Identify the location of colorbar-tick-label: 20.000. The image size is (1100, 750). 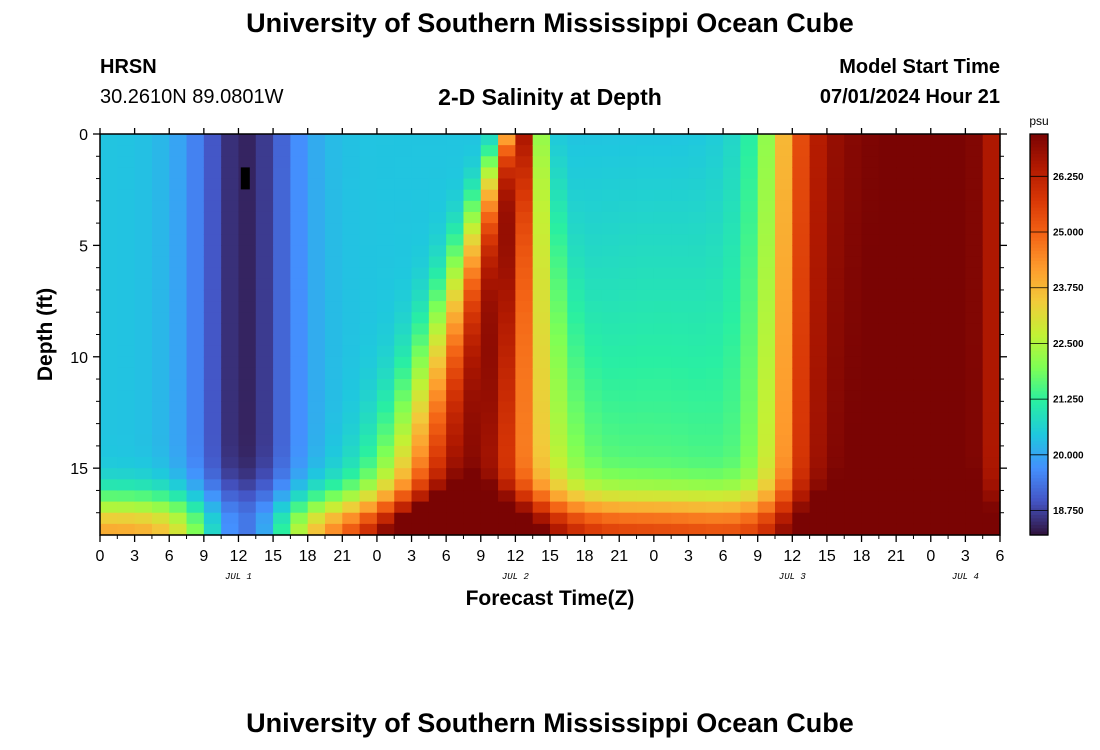
(1068, 455).